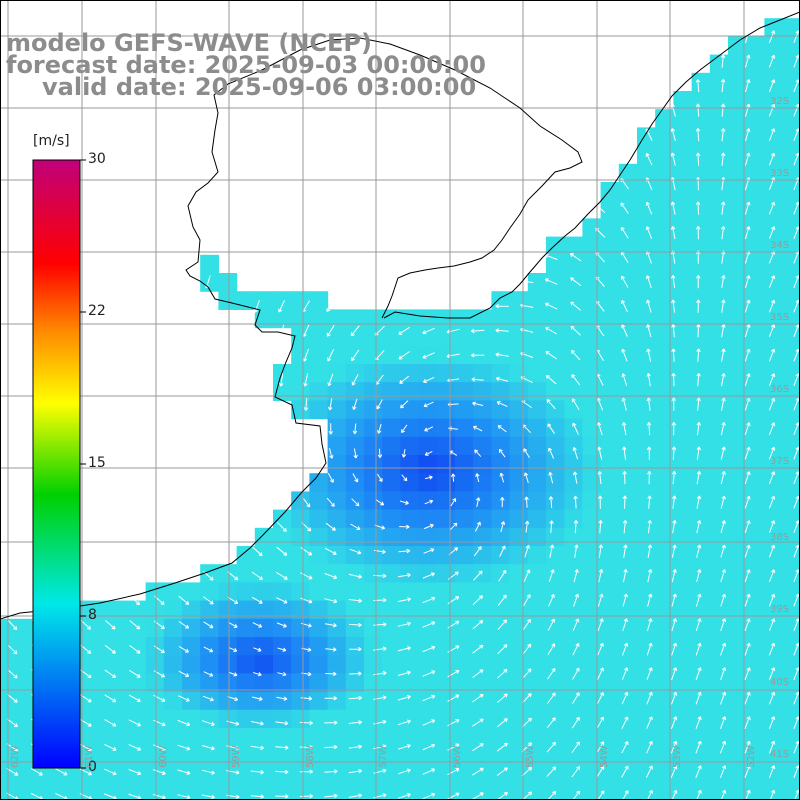  I want to click on lon-label: 54W, so click(604, 756).